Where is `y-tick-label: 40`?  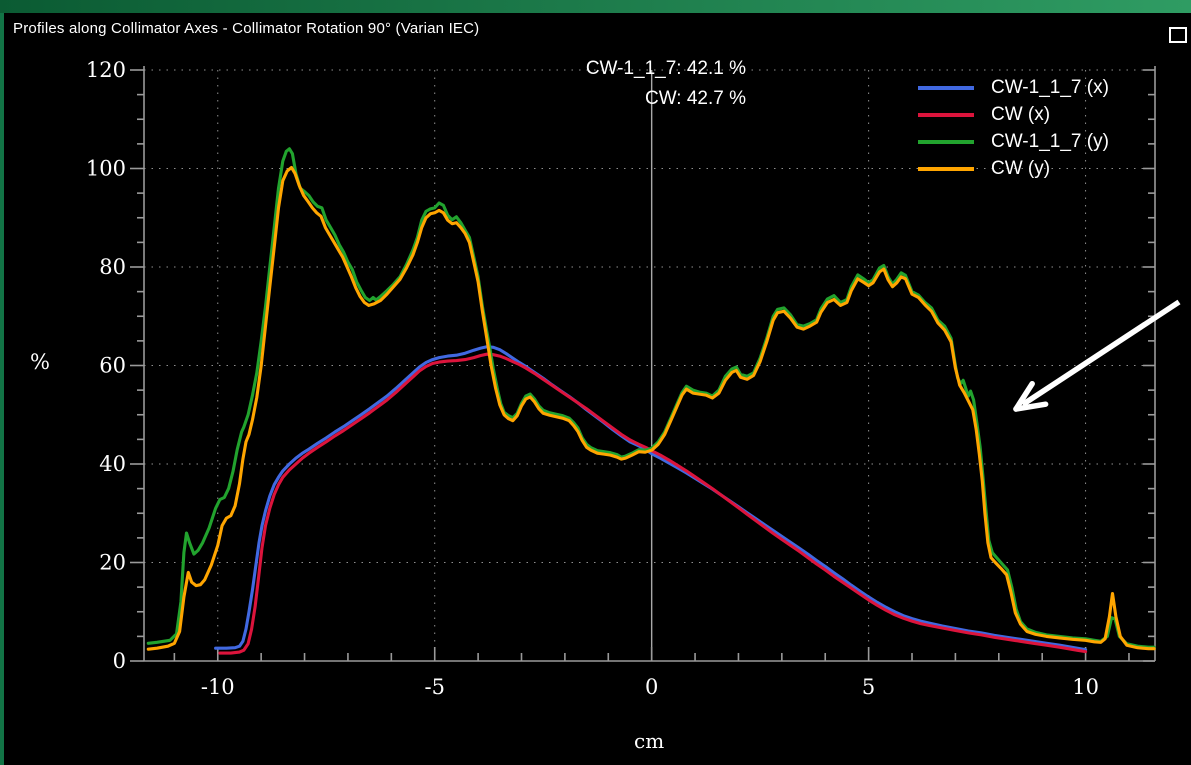 y-tick-label: 40 is located at coordinates (112, 464).